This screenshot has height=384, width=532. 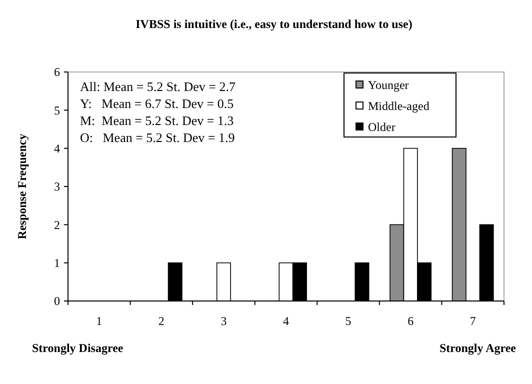 What do you see at coordinates (157, 137) in the screenshot?
I see `annotation: O: Mean = 5.2 St. Dev = 1.9` at bounding box center [157, 137].